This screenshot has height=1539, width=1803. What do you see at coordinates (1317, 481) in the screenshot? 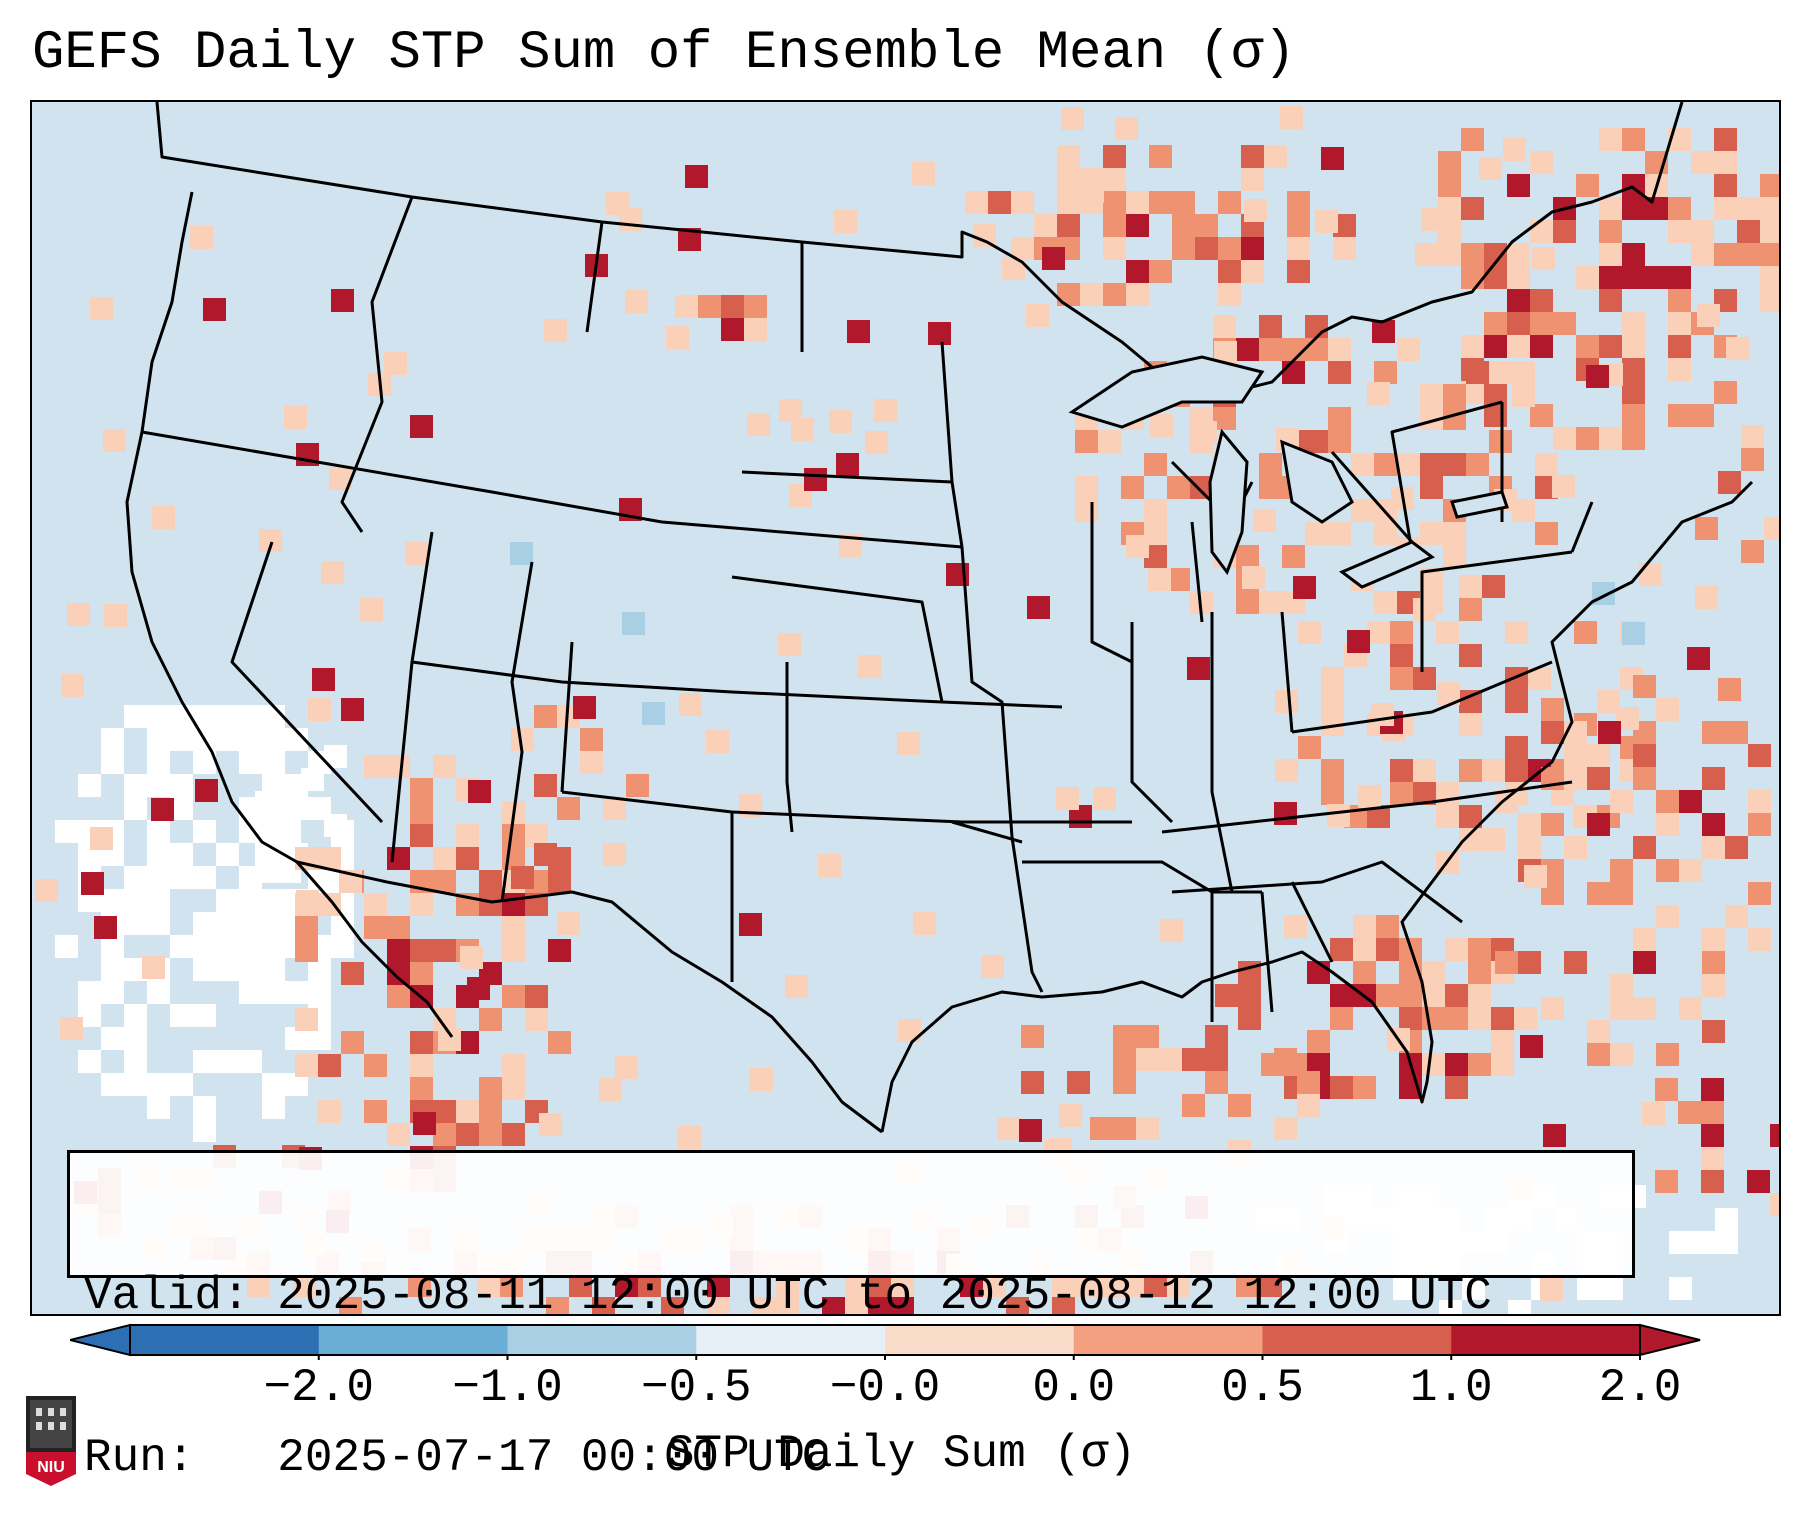
I see `lake-huron` at bounding box center [1317, 481].